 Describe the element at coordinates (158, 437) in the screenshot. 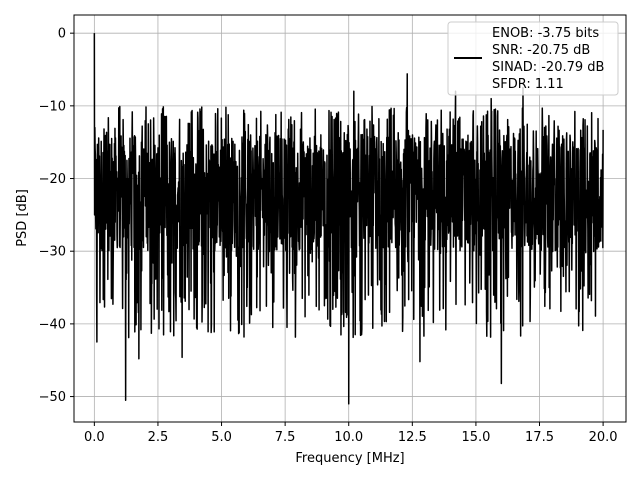

I see `x-tick-label: 2.5` at that location.